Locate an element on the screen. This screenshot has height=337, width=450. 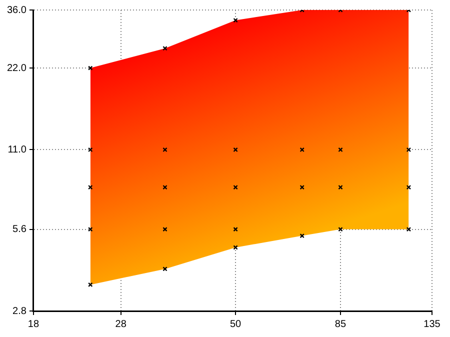
x-tick-label: 85 is located at coordinates (340, 324).